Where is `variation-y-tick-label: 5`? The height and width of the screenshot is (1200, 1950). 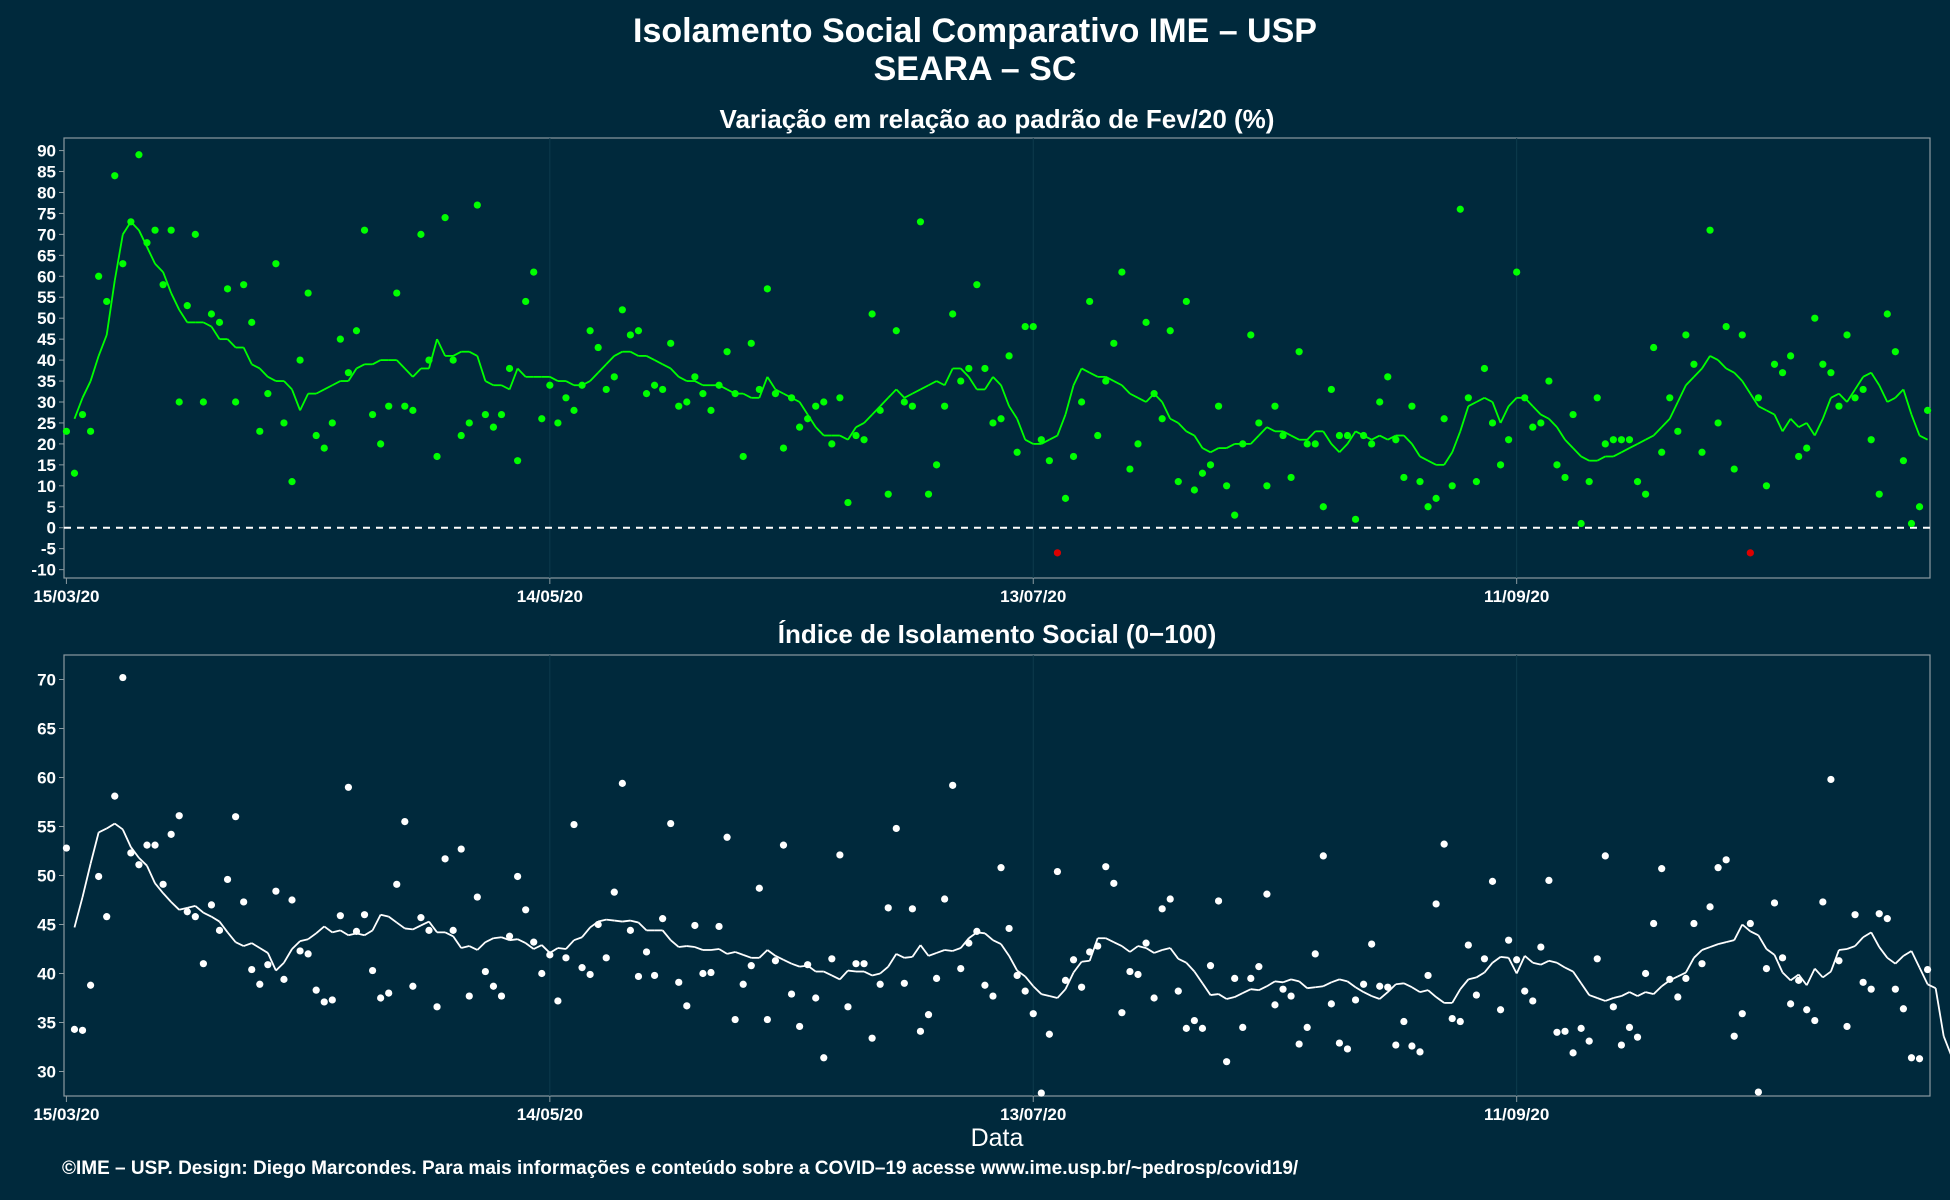
variation-y-tick-label: 5 is located at coordinates (51, 507).